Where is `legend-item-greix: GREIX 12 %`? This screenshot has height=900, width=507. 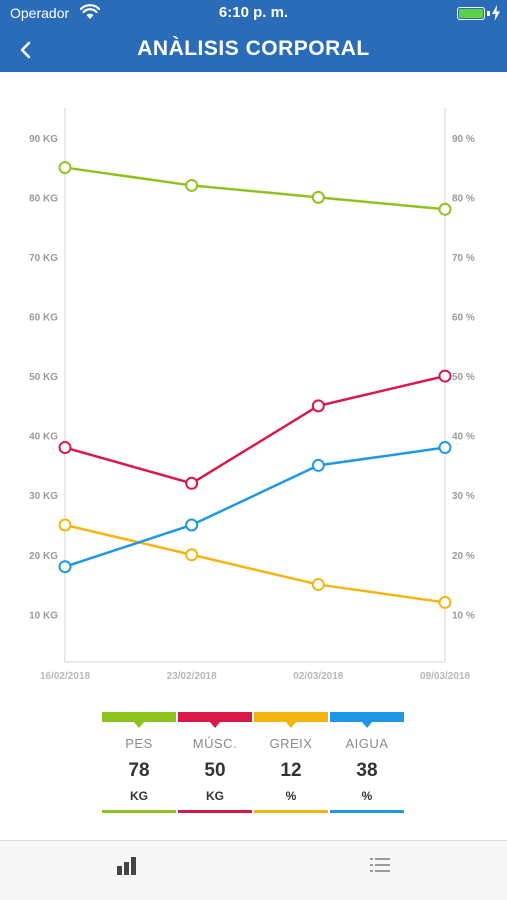
legend-item-greix: GREIX 12 % is located at coordinates (291, 764).